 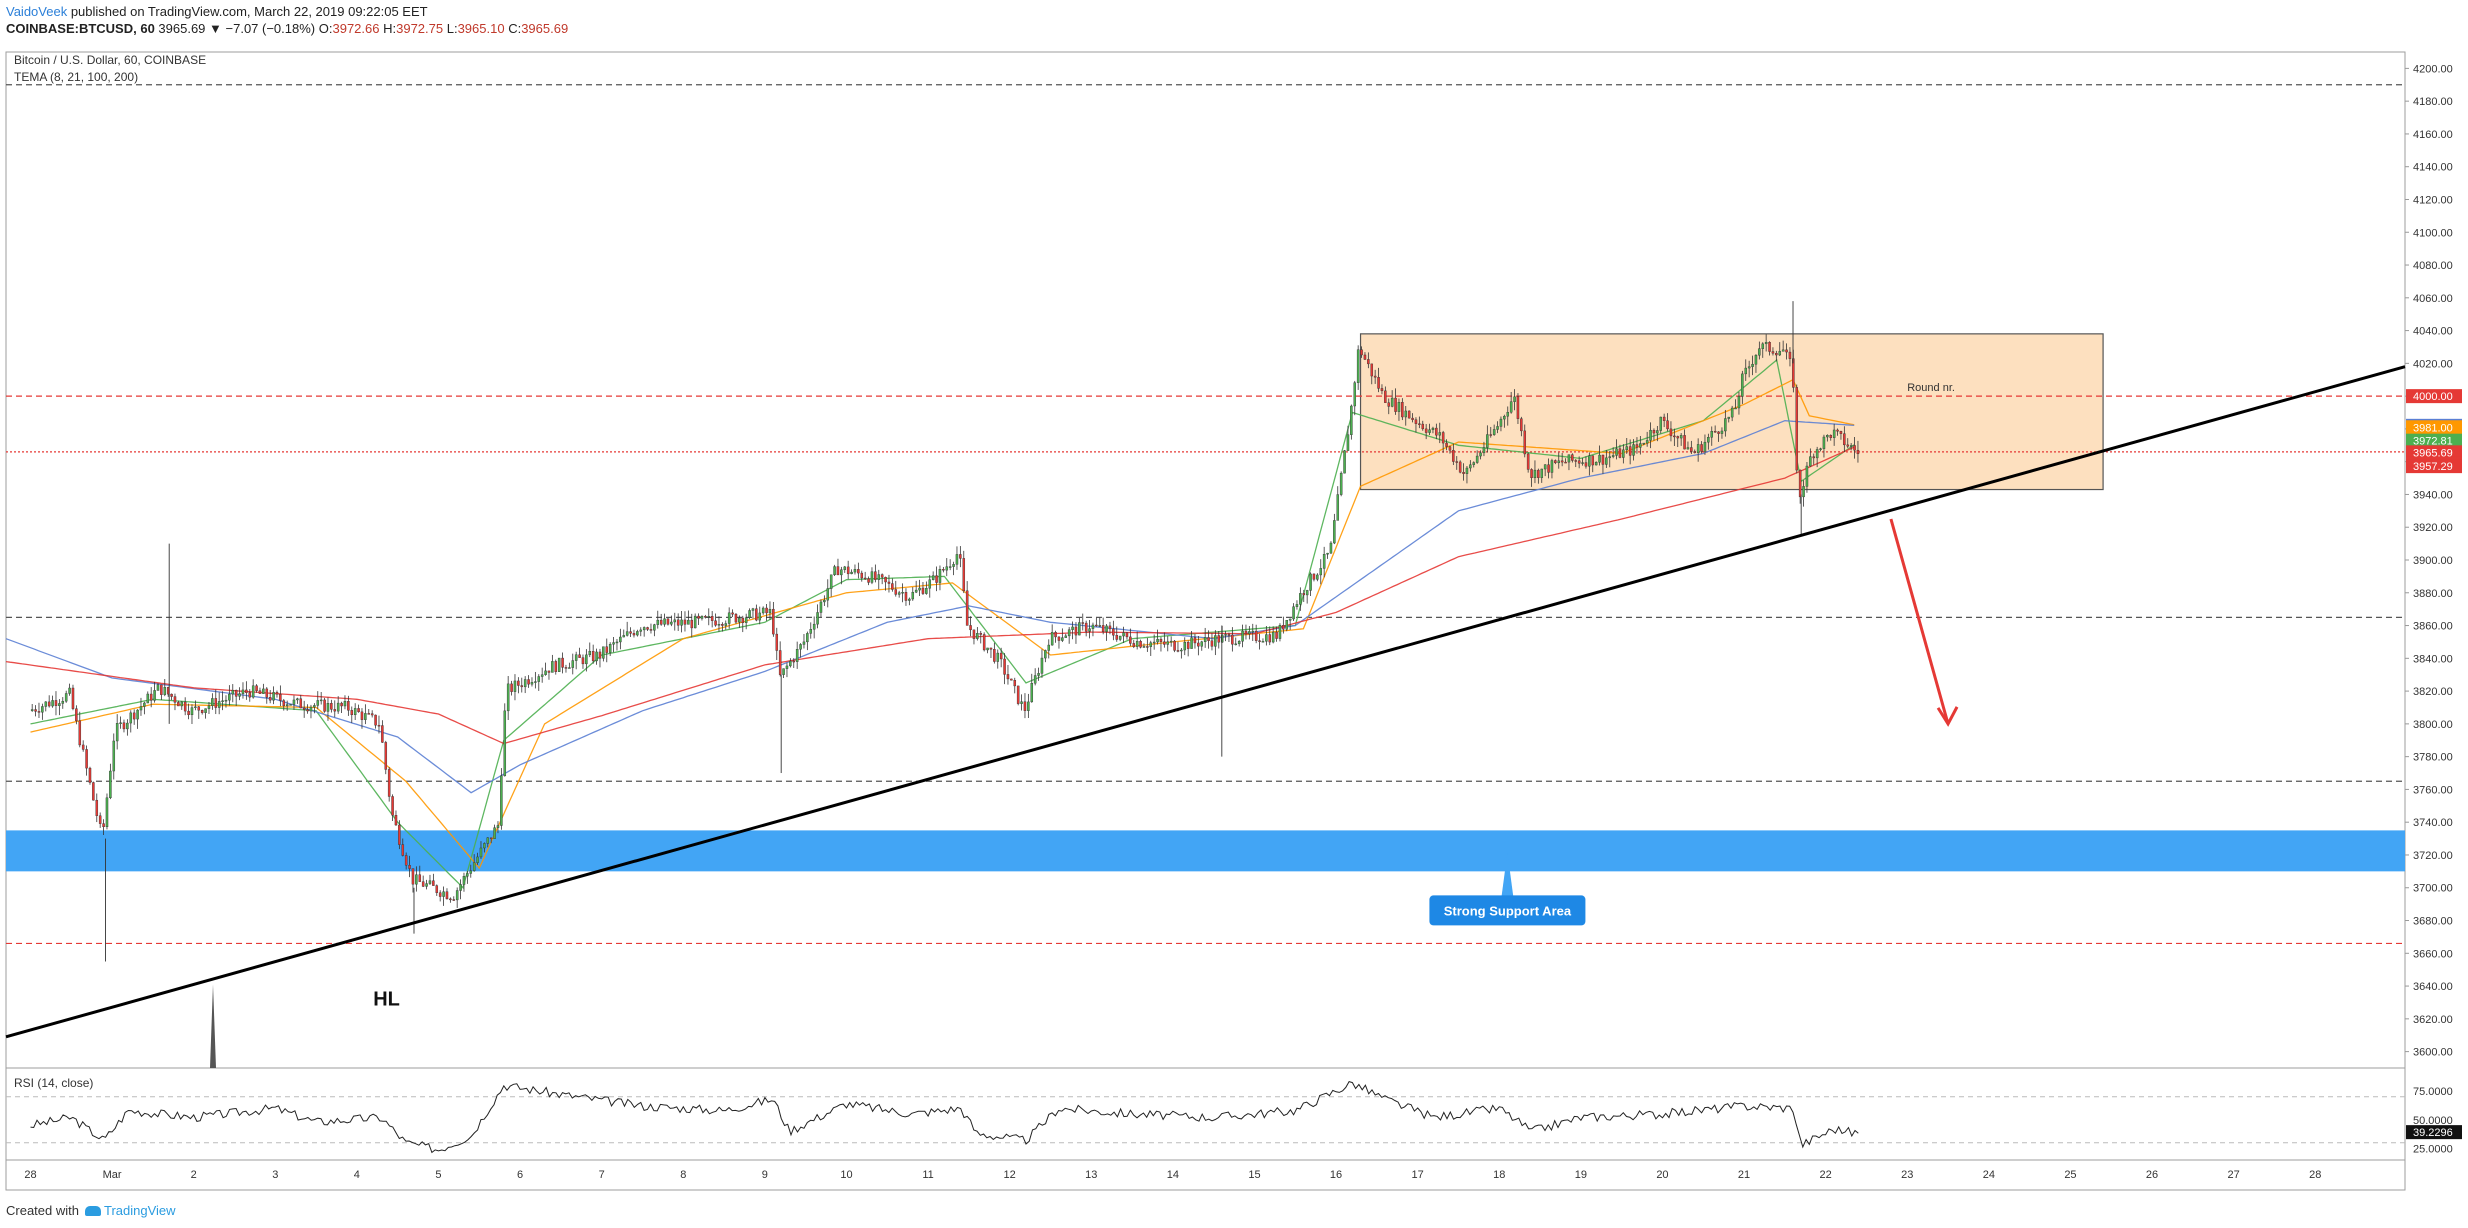 I want to click on volume-spike, so click(x=212, y=1026).